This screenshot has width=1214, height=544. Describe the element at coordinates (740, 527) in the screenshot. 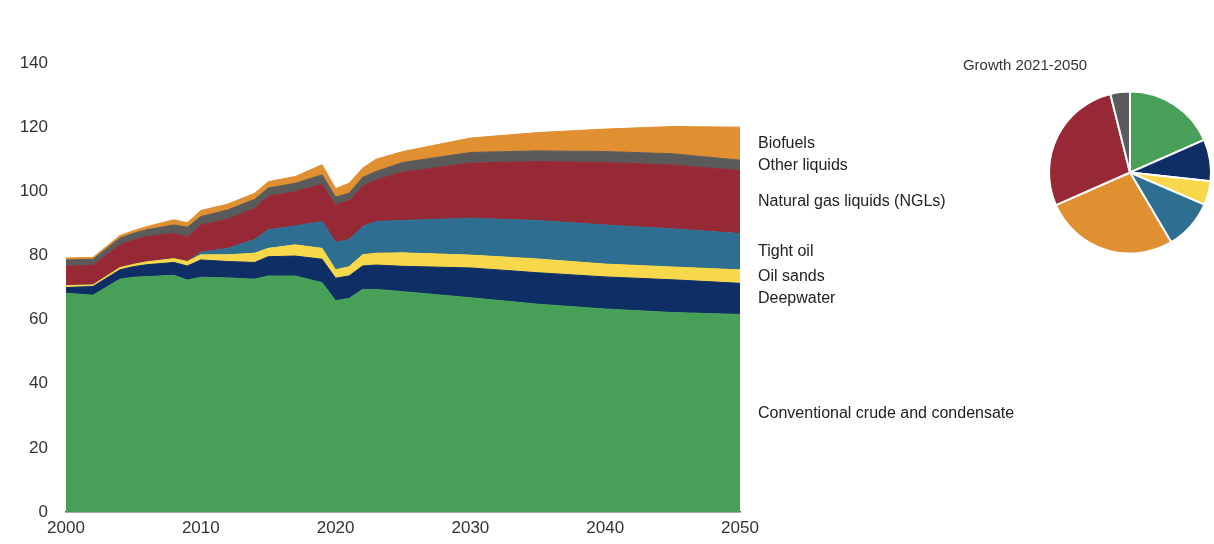

I see `x-tick-label: 2050` at that location.